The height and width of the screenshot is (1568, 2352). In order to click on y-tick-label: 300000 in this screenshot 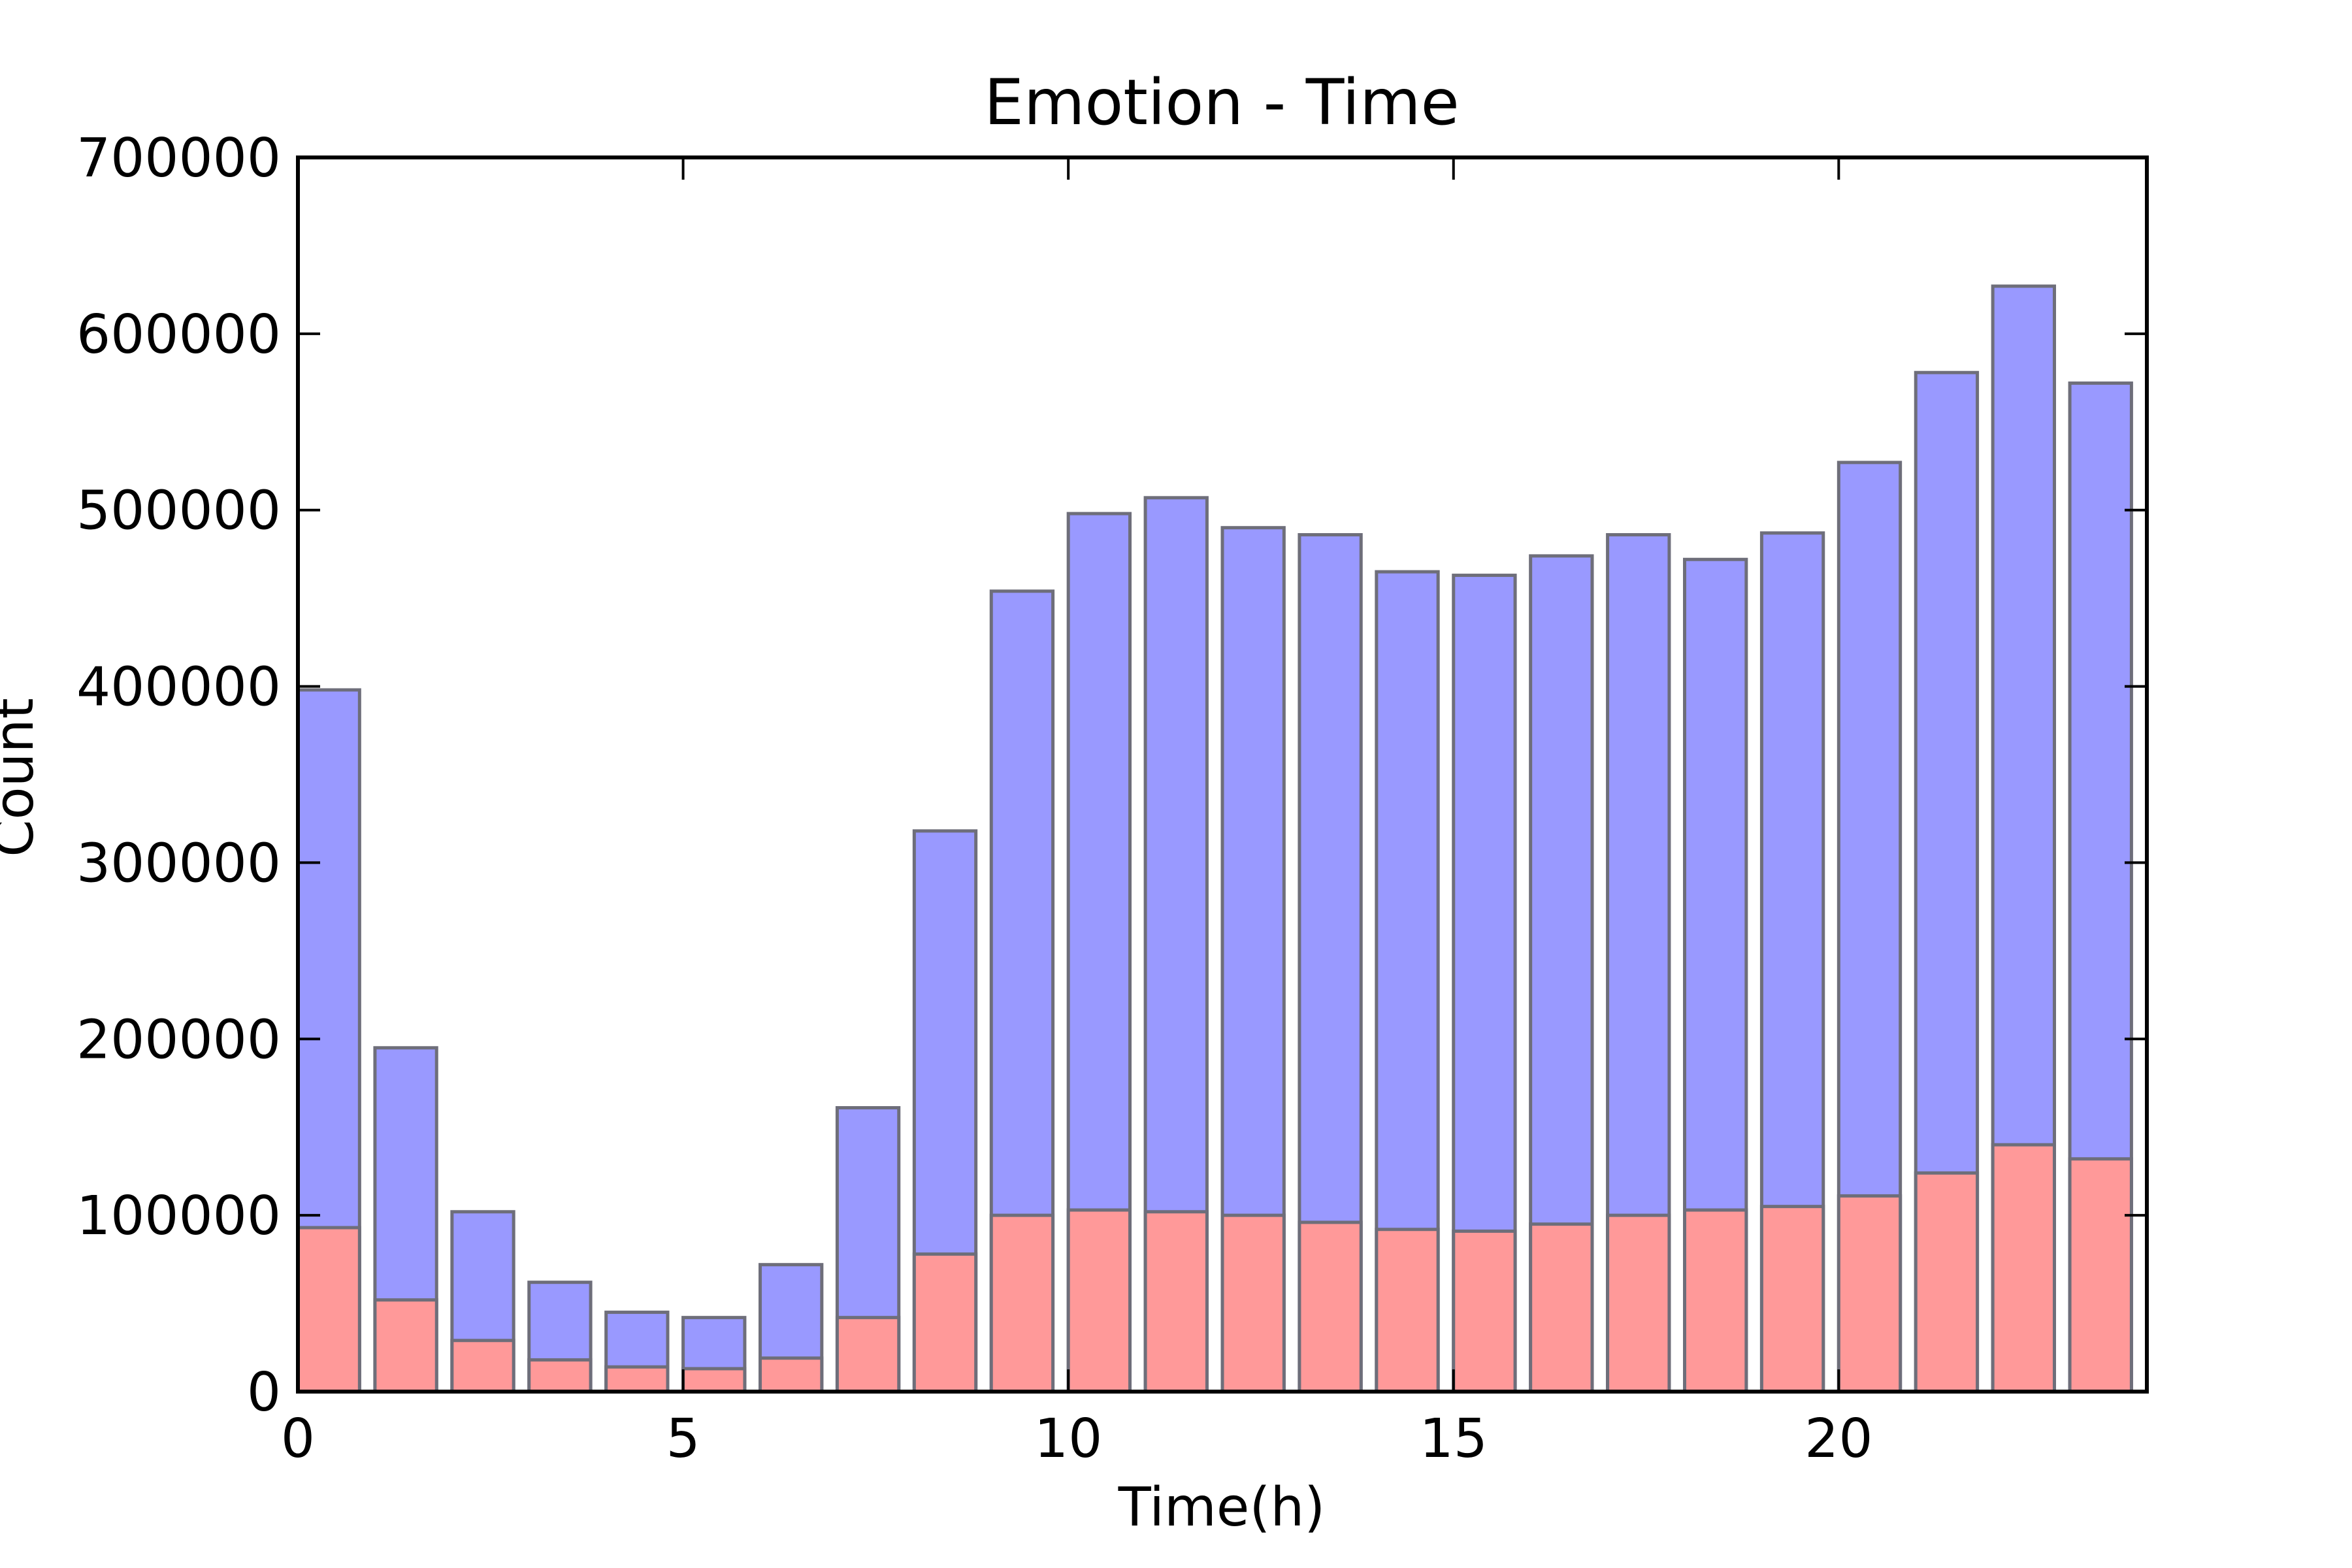, I will do `click(178, 863)`.